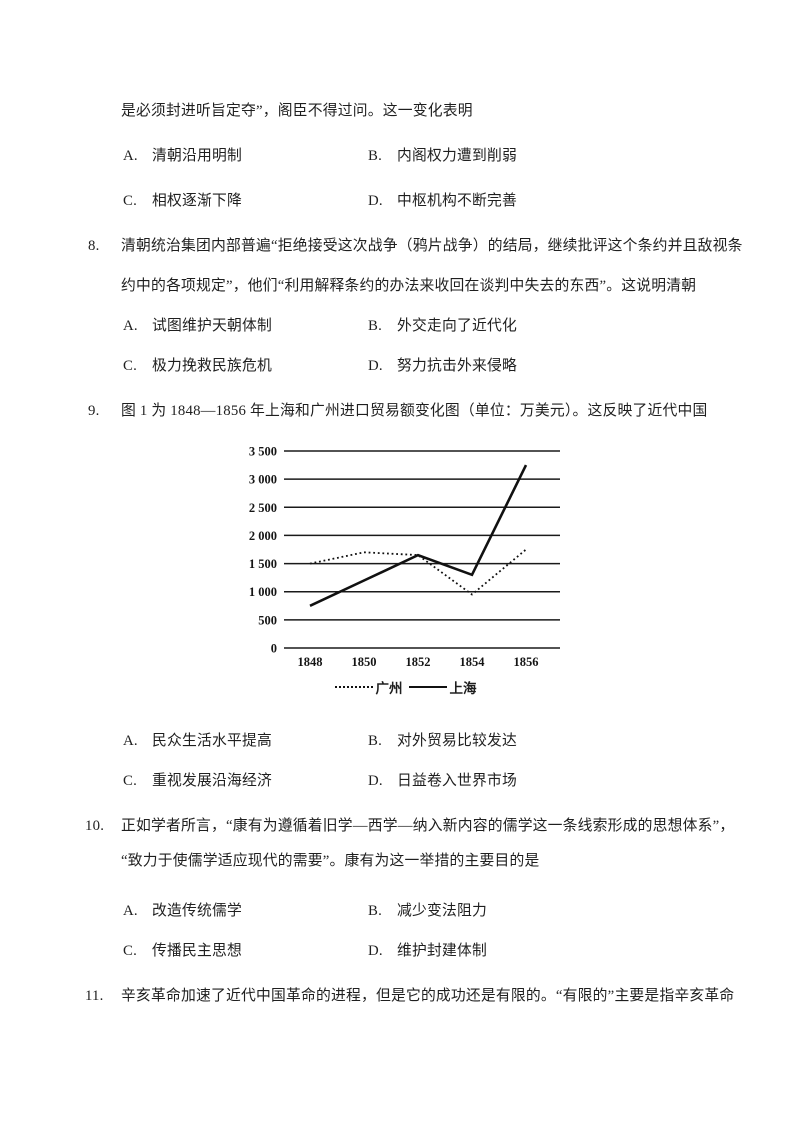 This screenshot has height=1123, width=794. Describe the element at coordinates (457, 781) in the screenshot. I see `option-text: 日益卷入世界市场` at that location.